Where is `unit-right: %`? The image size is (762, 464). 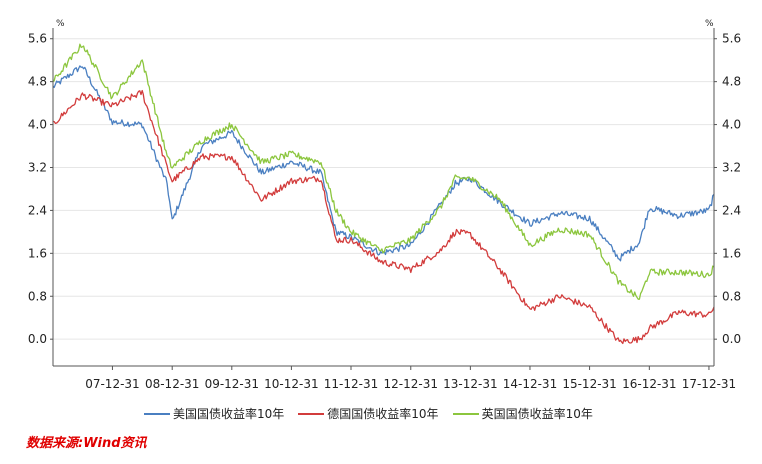
unit-right: % is located at coordinates (709, 24).